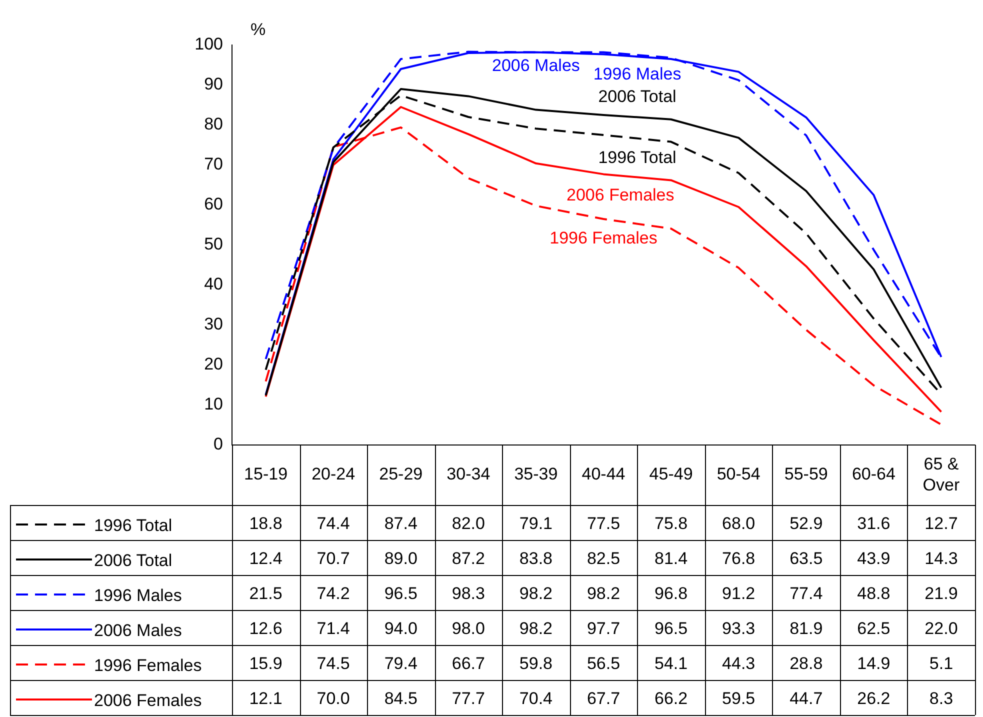 This screenshot has height=717, width=983. I want to click on data-label: 56.5, so click(603, 664).